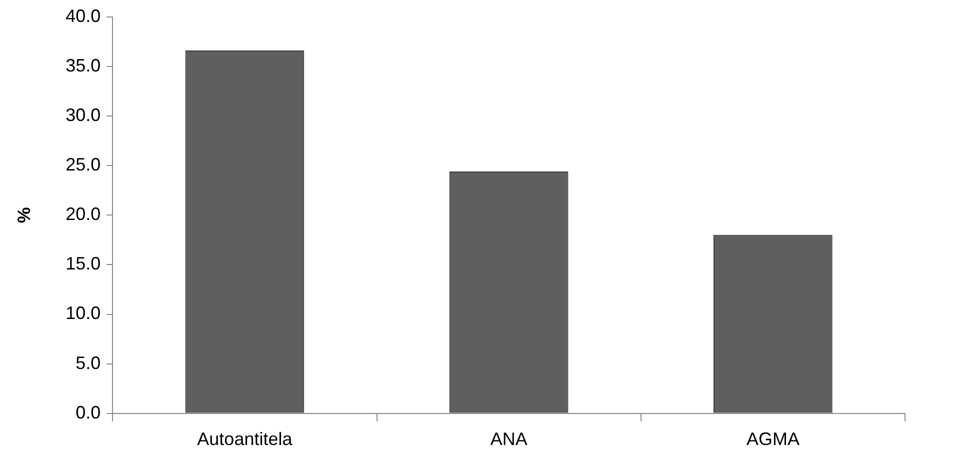  I want to click on y-tick-label: 20.0, so click(83, 214).